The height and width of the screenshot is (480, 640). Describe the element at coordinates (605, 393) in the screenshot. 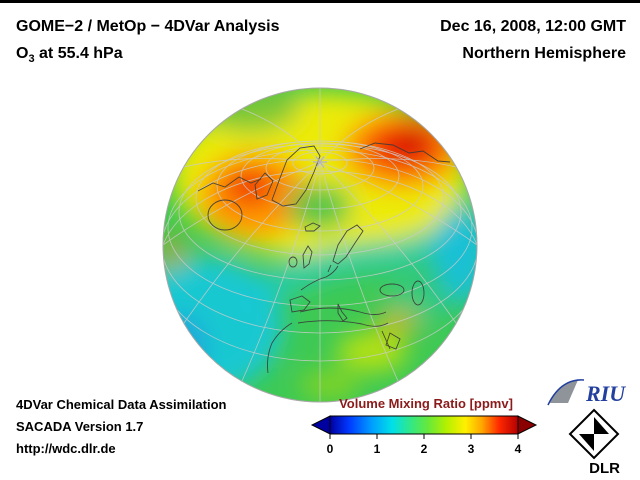

I see `riu-wordmark: RIU` at that location.